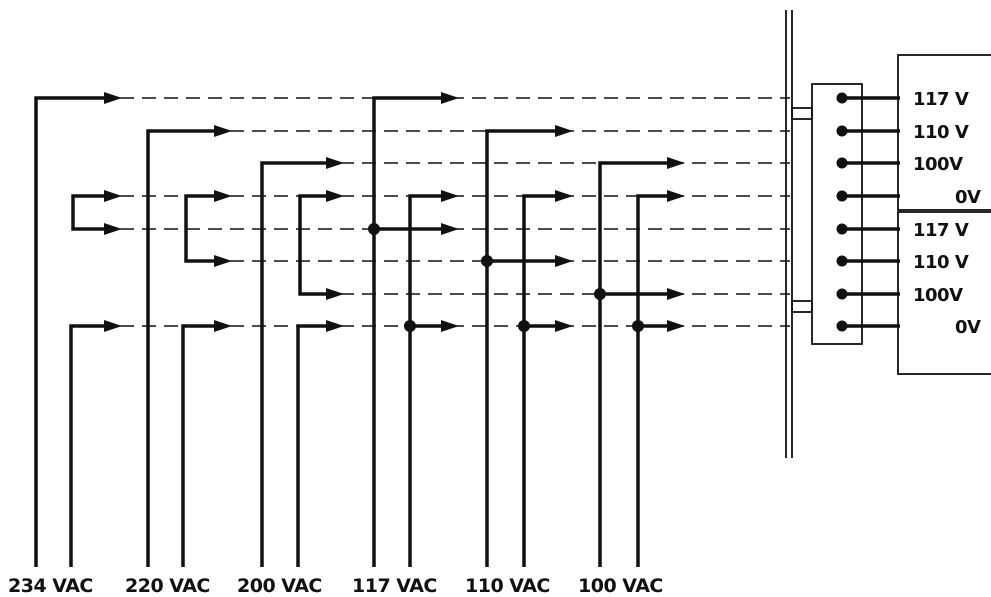 Image resolution: width=991 pixels, height=597 pixels. What do you see at coordinates (167, 586) in the screenshot?
I see `input-label-220vac: 220 VAC` at bounding box center [167, 586].